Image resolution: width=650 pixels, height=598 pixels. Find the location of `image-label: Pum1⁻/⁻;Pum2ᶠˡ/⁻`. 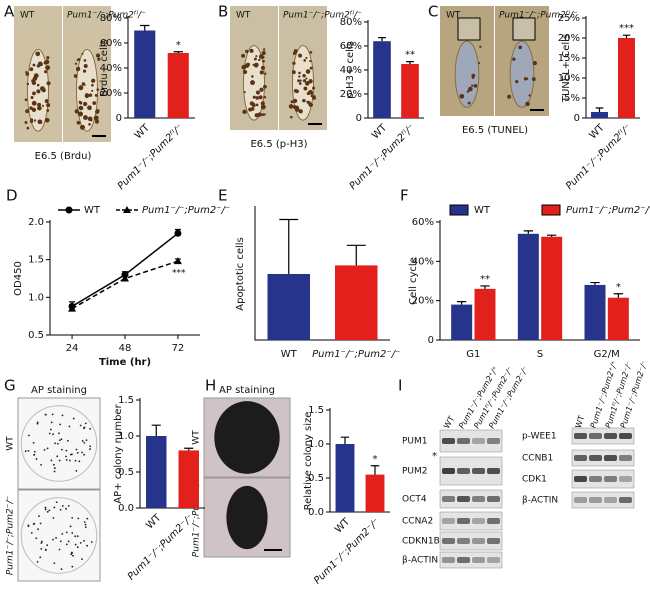

image-label: Pum1⁻/⁻;Pum2ᶠˡ/⁻ is located at coordinates (322, 16).